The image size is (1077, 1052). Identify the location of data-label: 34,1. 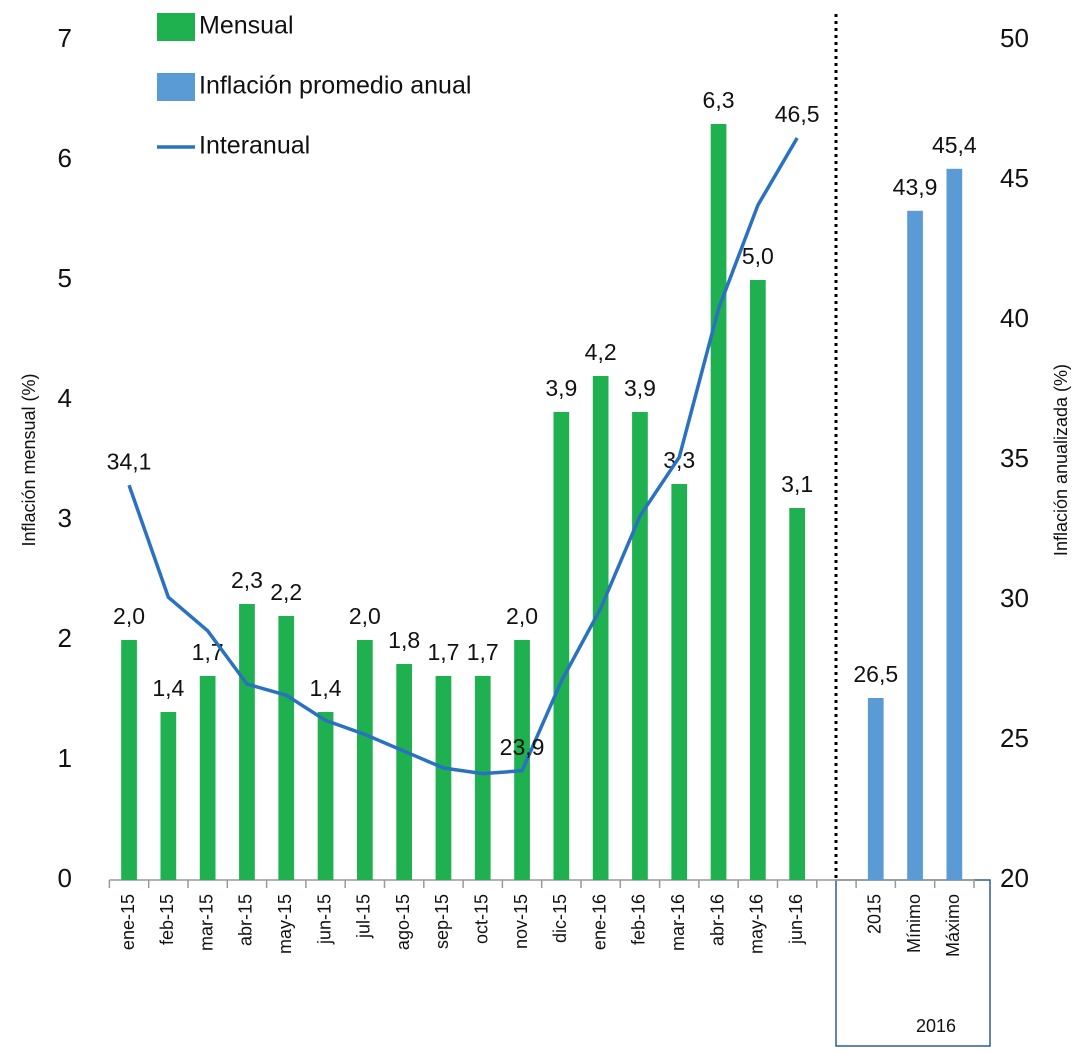
(129, 461).